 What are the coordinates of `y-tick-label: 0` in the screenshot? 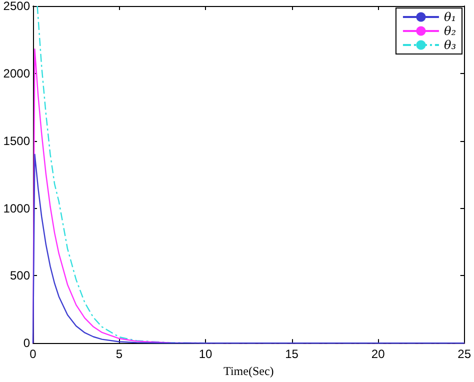 It's located at (26, 343).